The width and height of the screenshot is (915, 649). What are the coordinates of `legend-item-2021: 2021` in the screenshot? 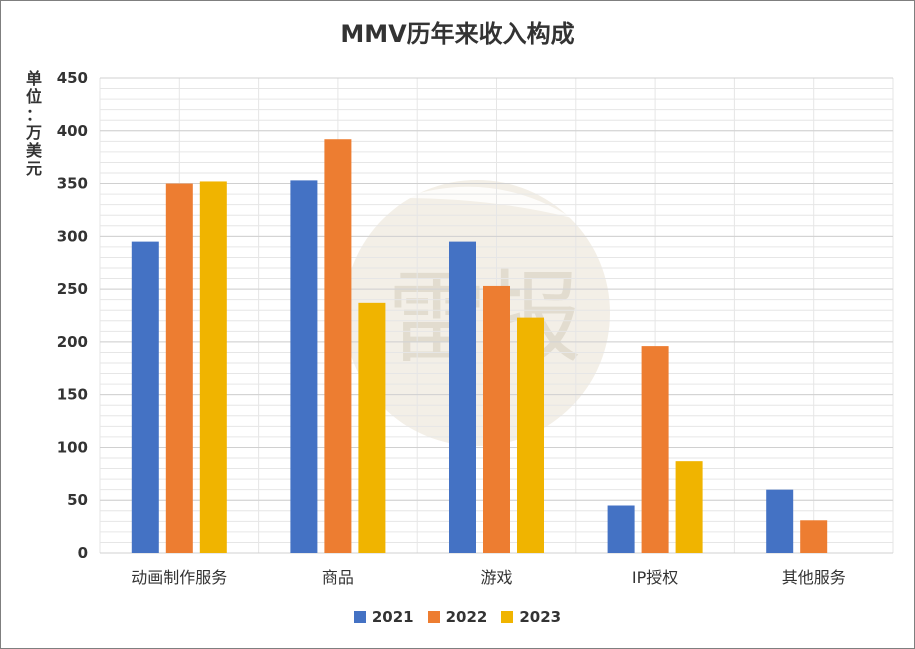 It's located at (383, 617).